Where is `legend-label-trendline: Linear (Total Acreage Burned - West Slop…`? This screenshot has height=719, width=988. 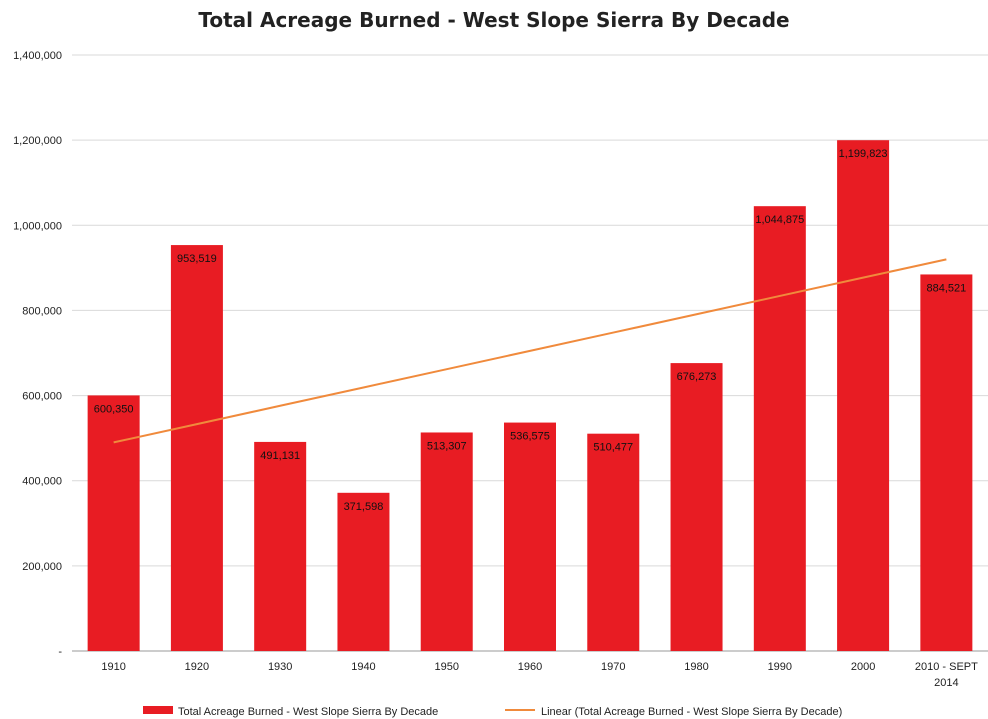 legend-label-trendline: Linear (Total Acreage Burned - West Slop… is located at coordinates (691, 712).